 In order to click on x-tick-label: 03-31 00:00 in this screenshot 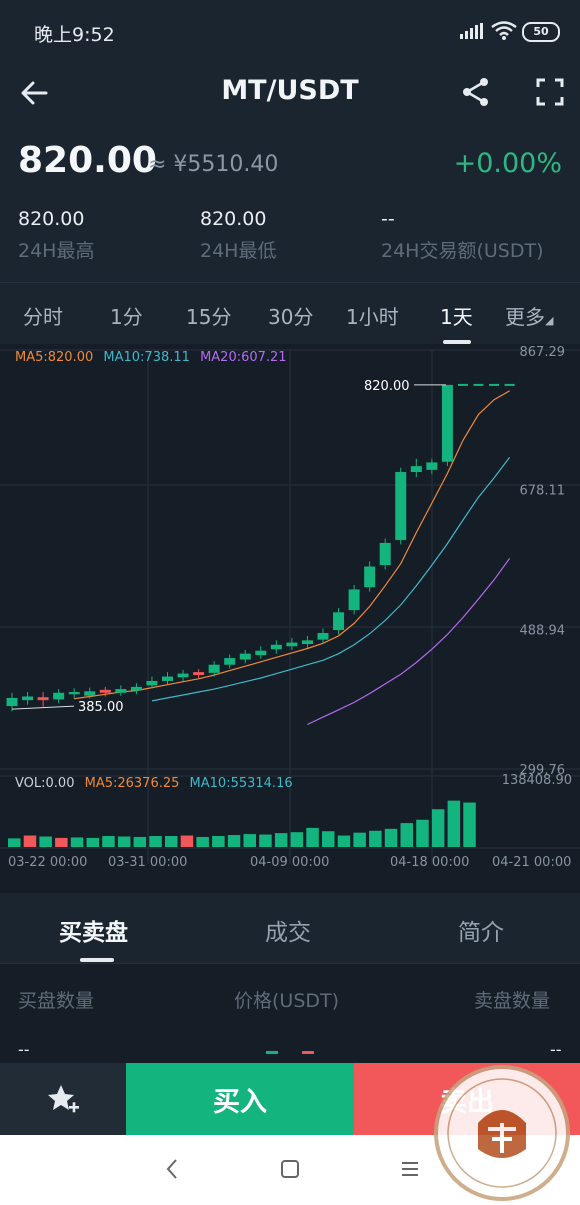, I will do `click(147, 862)`.